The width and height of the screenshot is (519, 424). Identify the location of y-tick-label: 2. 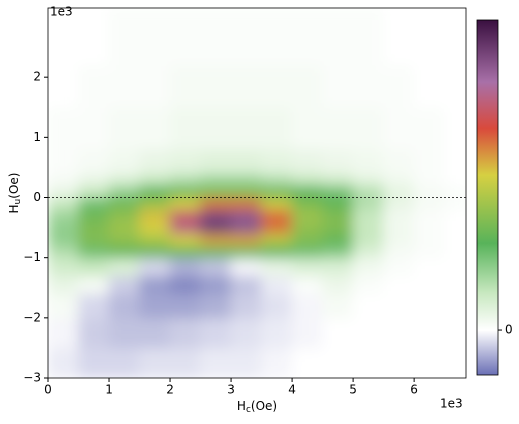
(37, 77).